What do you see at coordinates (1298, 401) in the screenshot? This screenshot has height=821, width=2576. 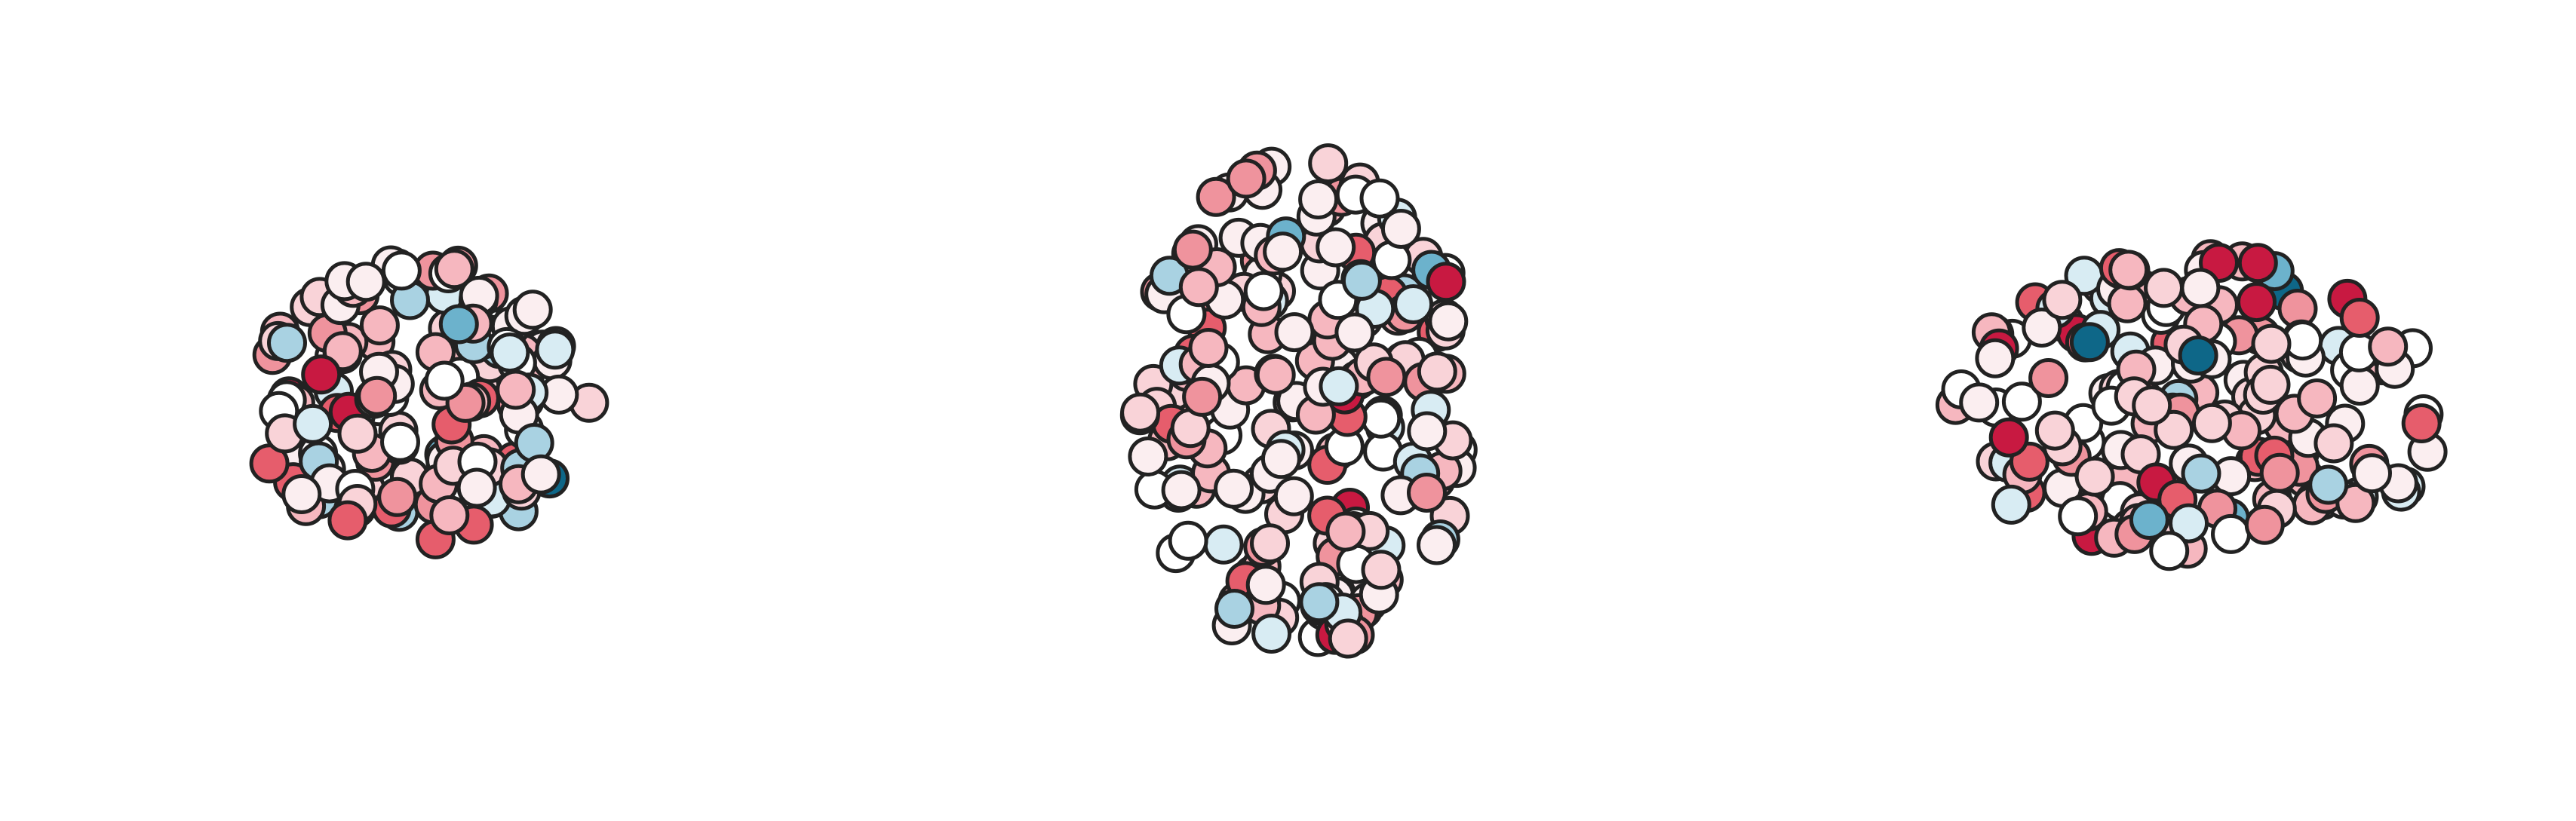 I see `axial-view` at bounding box center [1298, 401].